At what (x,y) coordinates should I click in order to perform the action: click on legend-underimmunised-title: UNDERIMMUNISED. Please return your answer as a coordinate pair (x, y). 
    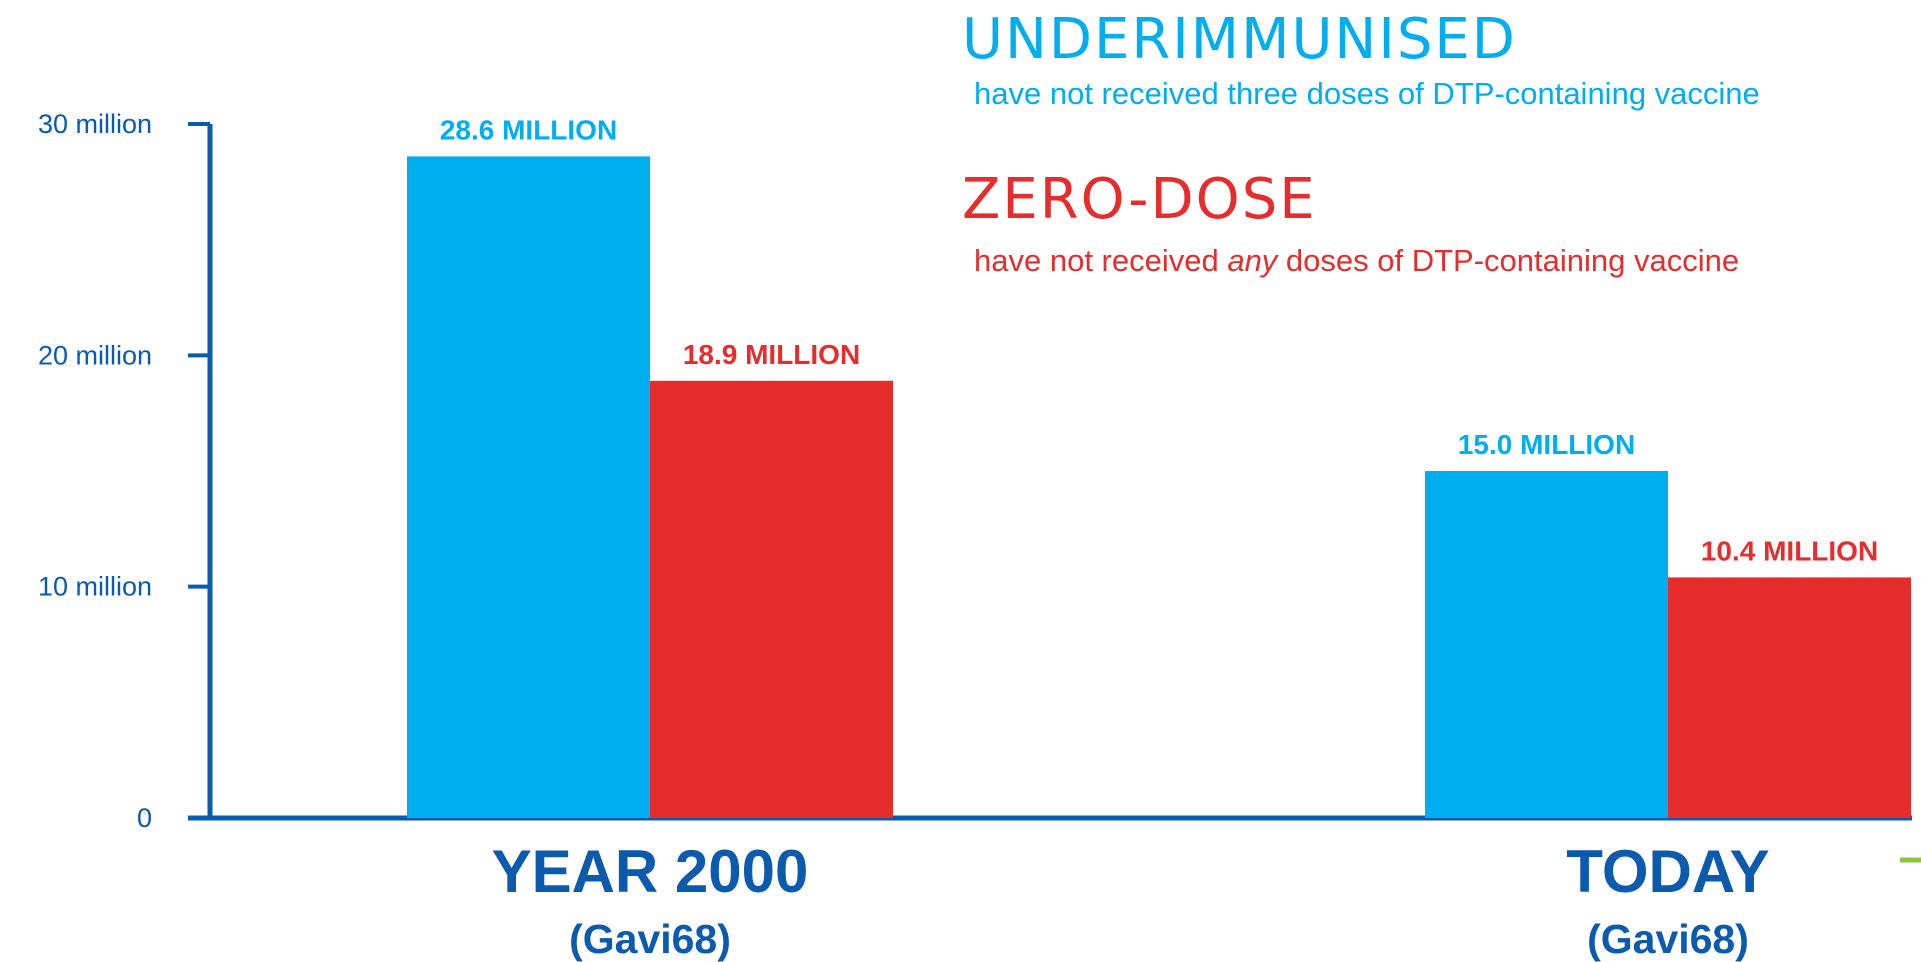
    Looking at the image, I should click on (1239, 39).